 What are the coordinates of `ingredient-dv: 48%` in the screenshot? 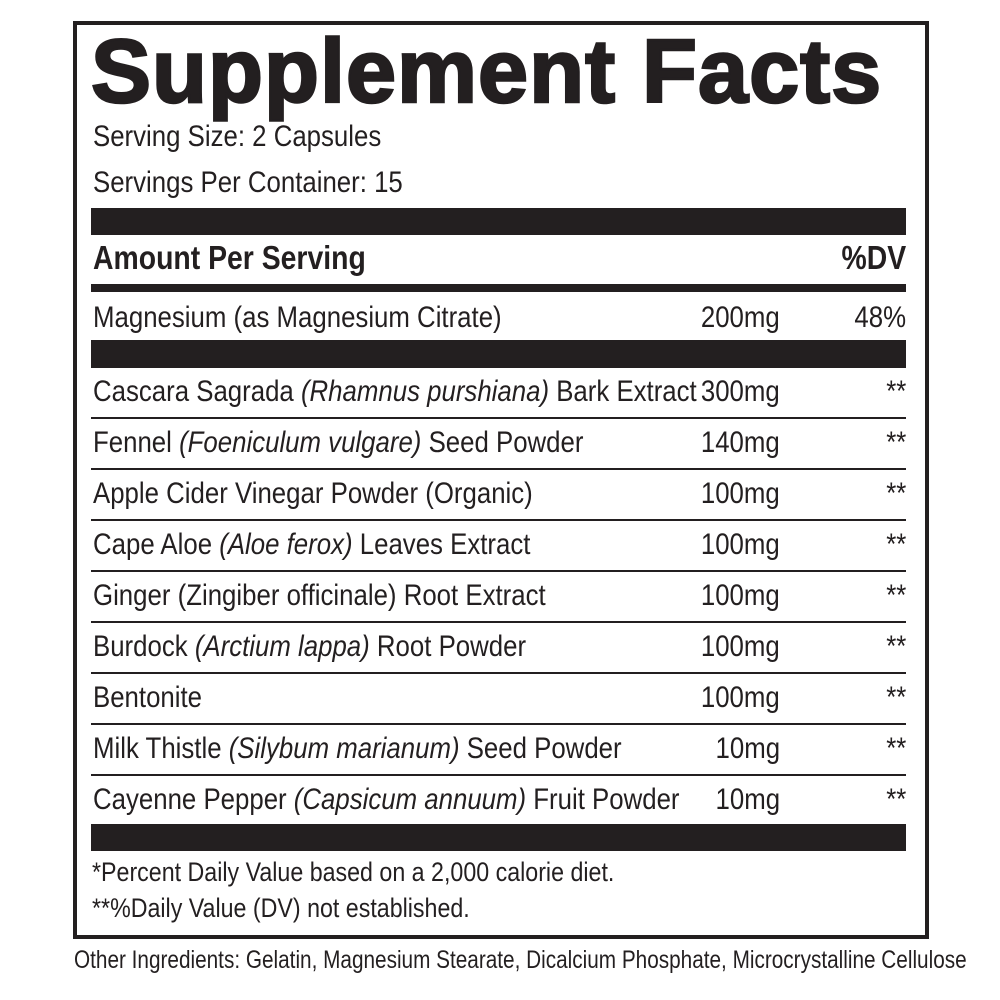 It's located at (880, 317).